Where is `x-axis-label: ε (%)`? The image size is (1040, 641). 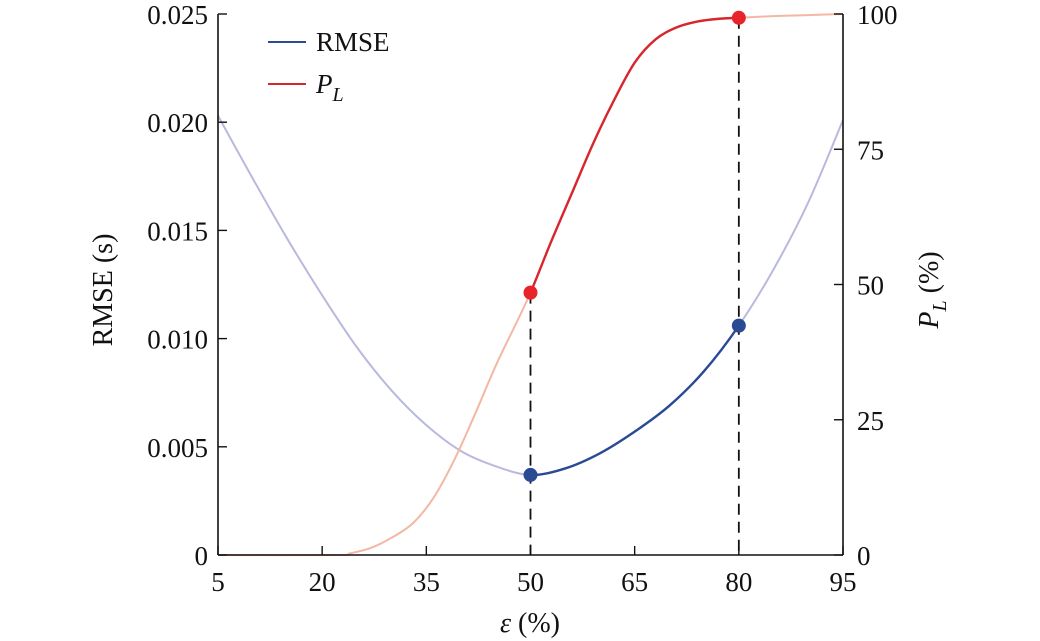 x-axis-label: ε (%) is located at coordinates (530, 623).